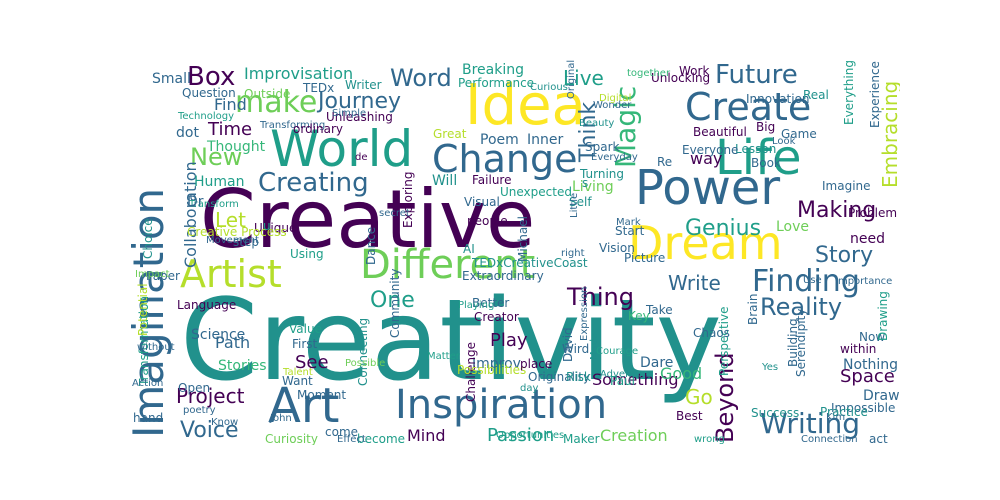 The image size is (1000, 500). Describe the element at coordinates (583, 78) in the screenshot. I see `word-live: Live` at that location.